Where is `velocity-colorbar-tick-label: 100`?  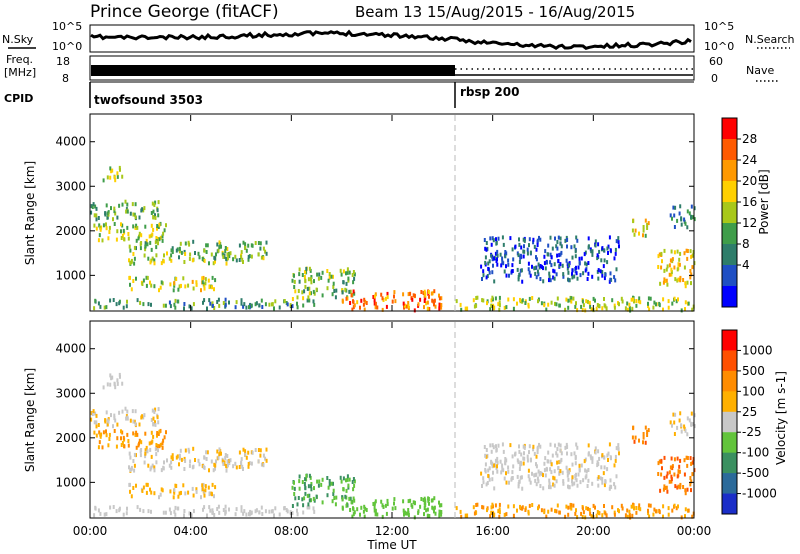 velocity-colorbar-tick-label: 100 is located at coordinates (753, 391).